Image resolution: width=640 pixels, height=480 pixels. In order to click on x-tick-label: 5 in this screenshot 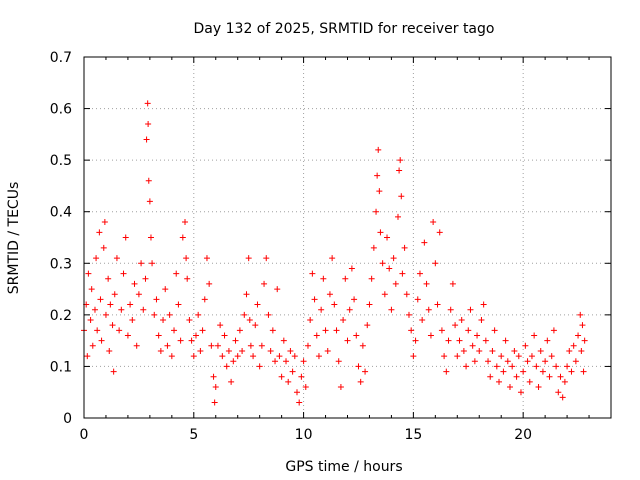, I will do `click(193, 435)`.